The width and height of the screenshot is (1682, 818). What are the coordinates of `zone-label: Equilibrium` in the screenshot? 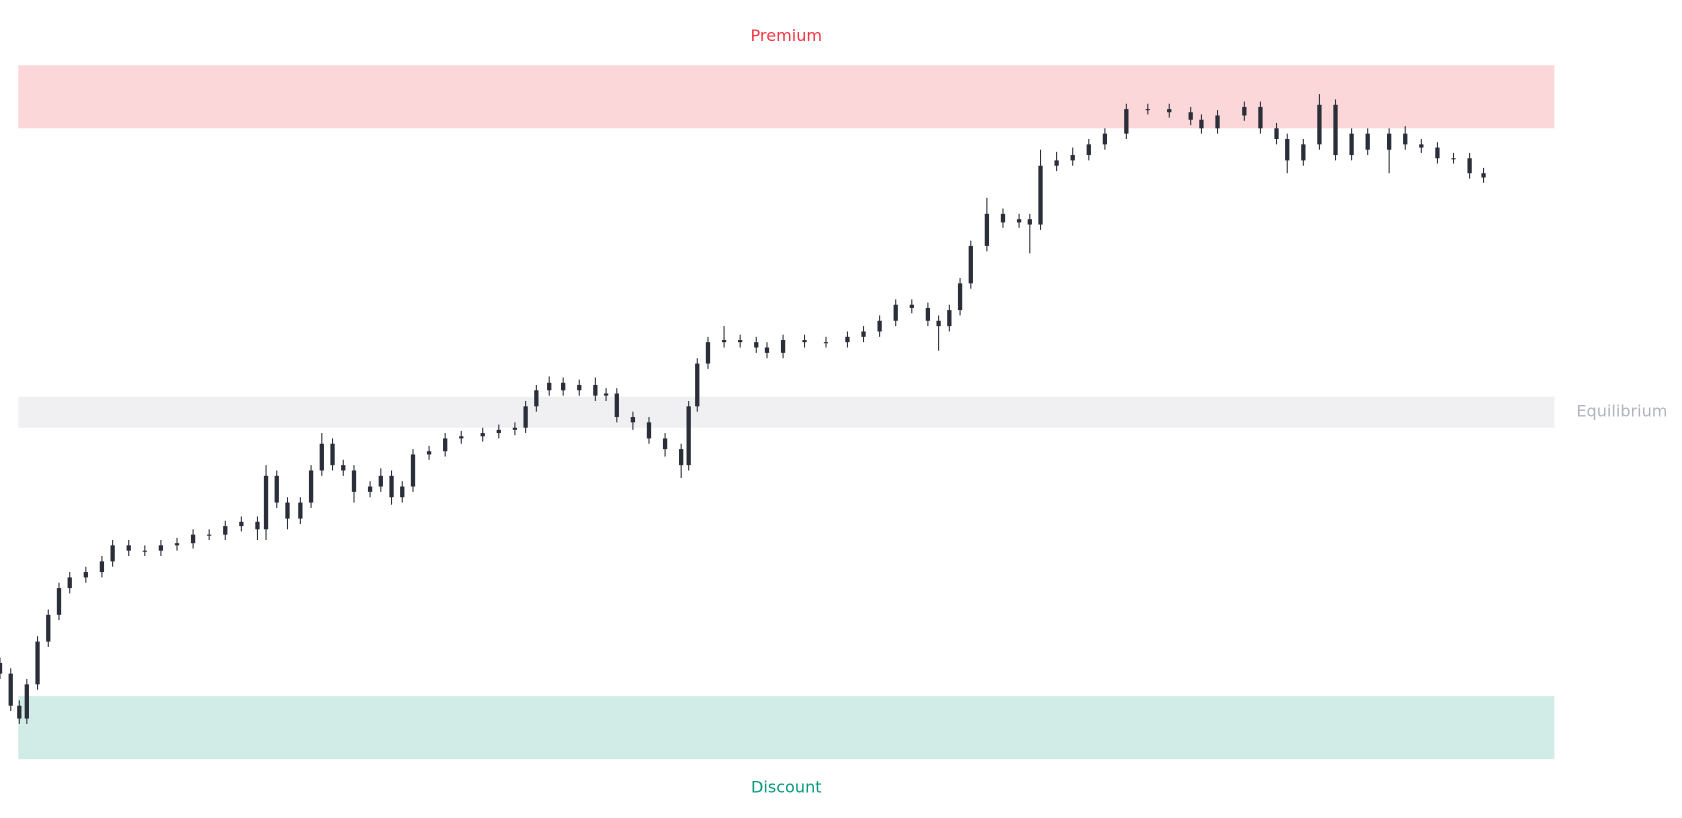 It's located at (1621, 411).